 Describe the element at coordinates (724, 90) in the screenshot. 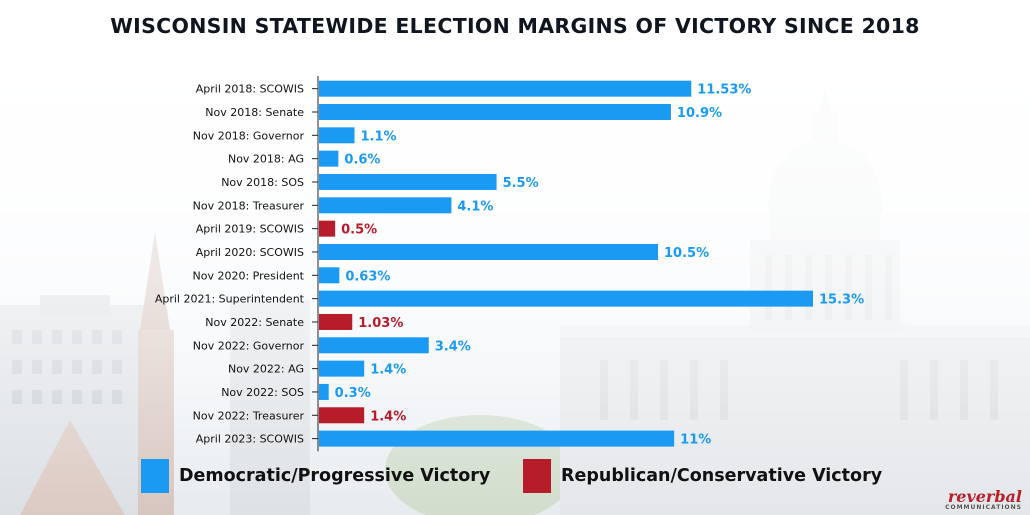

I see `data-label: 11.53%` at that location.